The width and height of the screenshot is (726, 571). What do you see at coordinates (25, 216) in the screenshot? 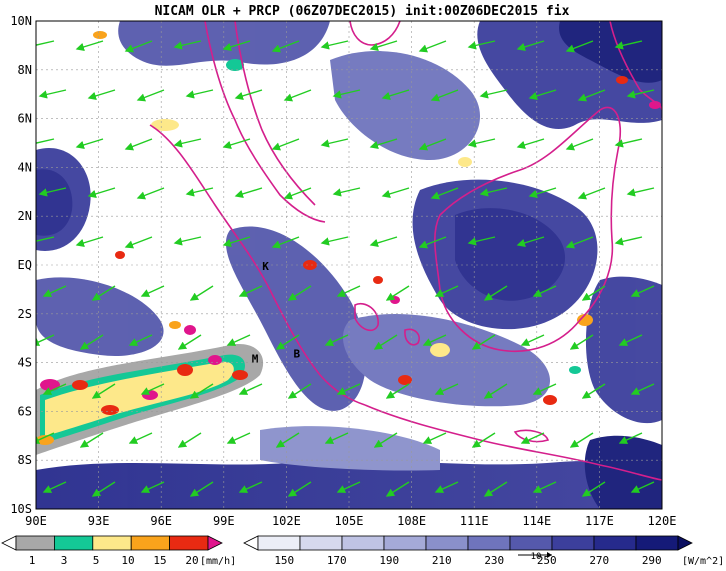
I see `lat-tick-label: 2N` at bounding box center [25, 216].